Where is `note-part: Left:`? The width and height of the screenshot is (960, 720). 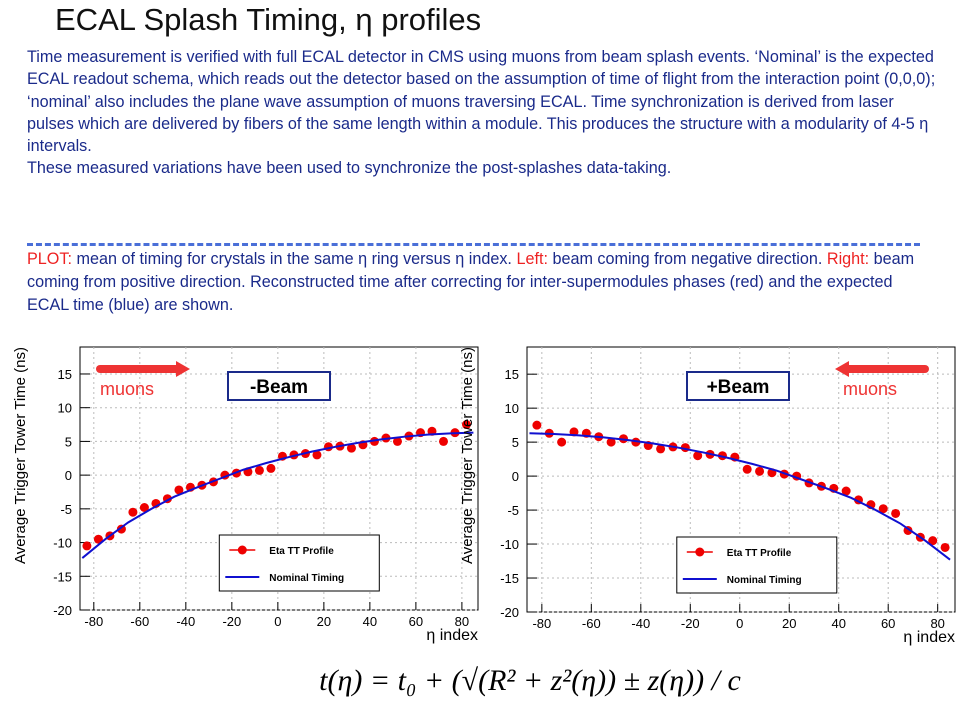 note-part: Left: is located at coordinates (532, 259).